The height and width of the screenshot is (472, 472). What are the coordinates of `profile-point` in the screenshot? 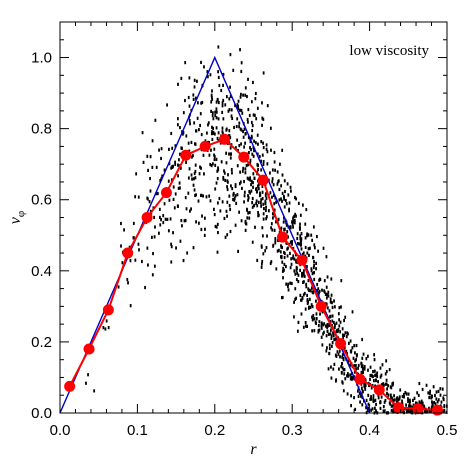 It's located at (166, 193).